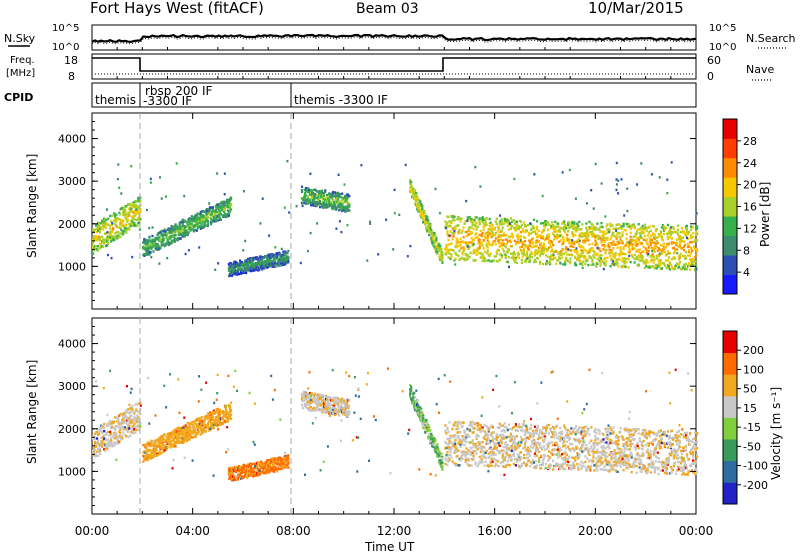 This screenshot has height=554, width=800. I want to click on noise-panel: N.Sky 10^5 10^0 10^5 10^0 N.Search, so click(400, 38).